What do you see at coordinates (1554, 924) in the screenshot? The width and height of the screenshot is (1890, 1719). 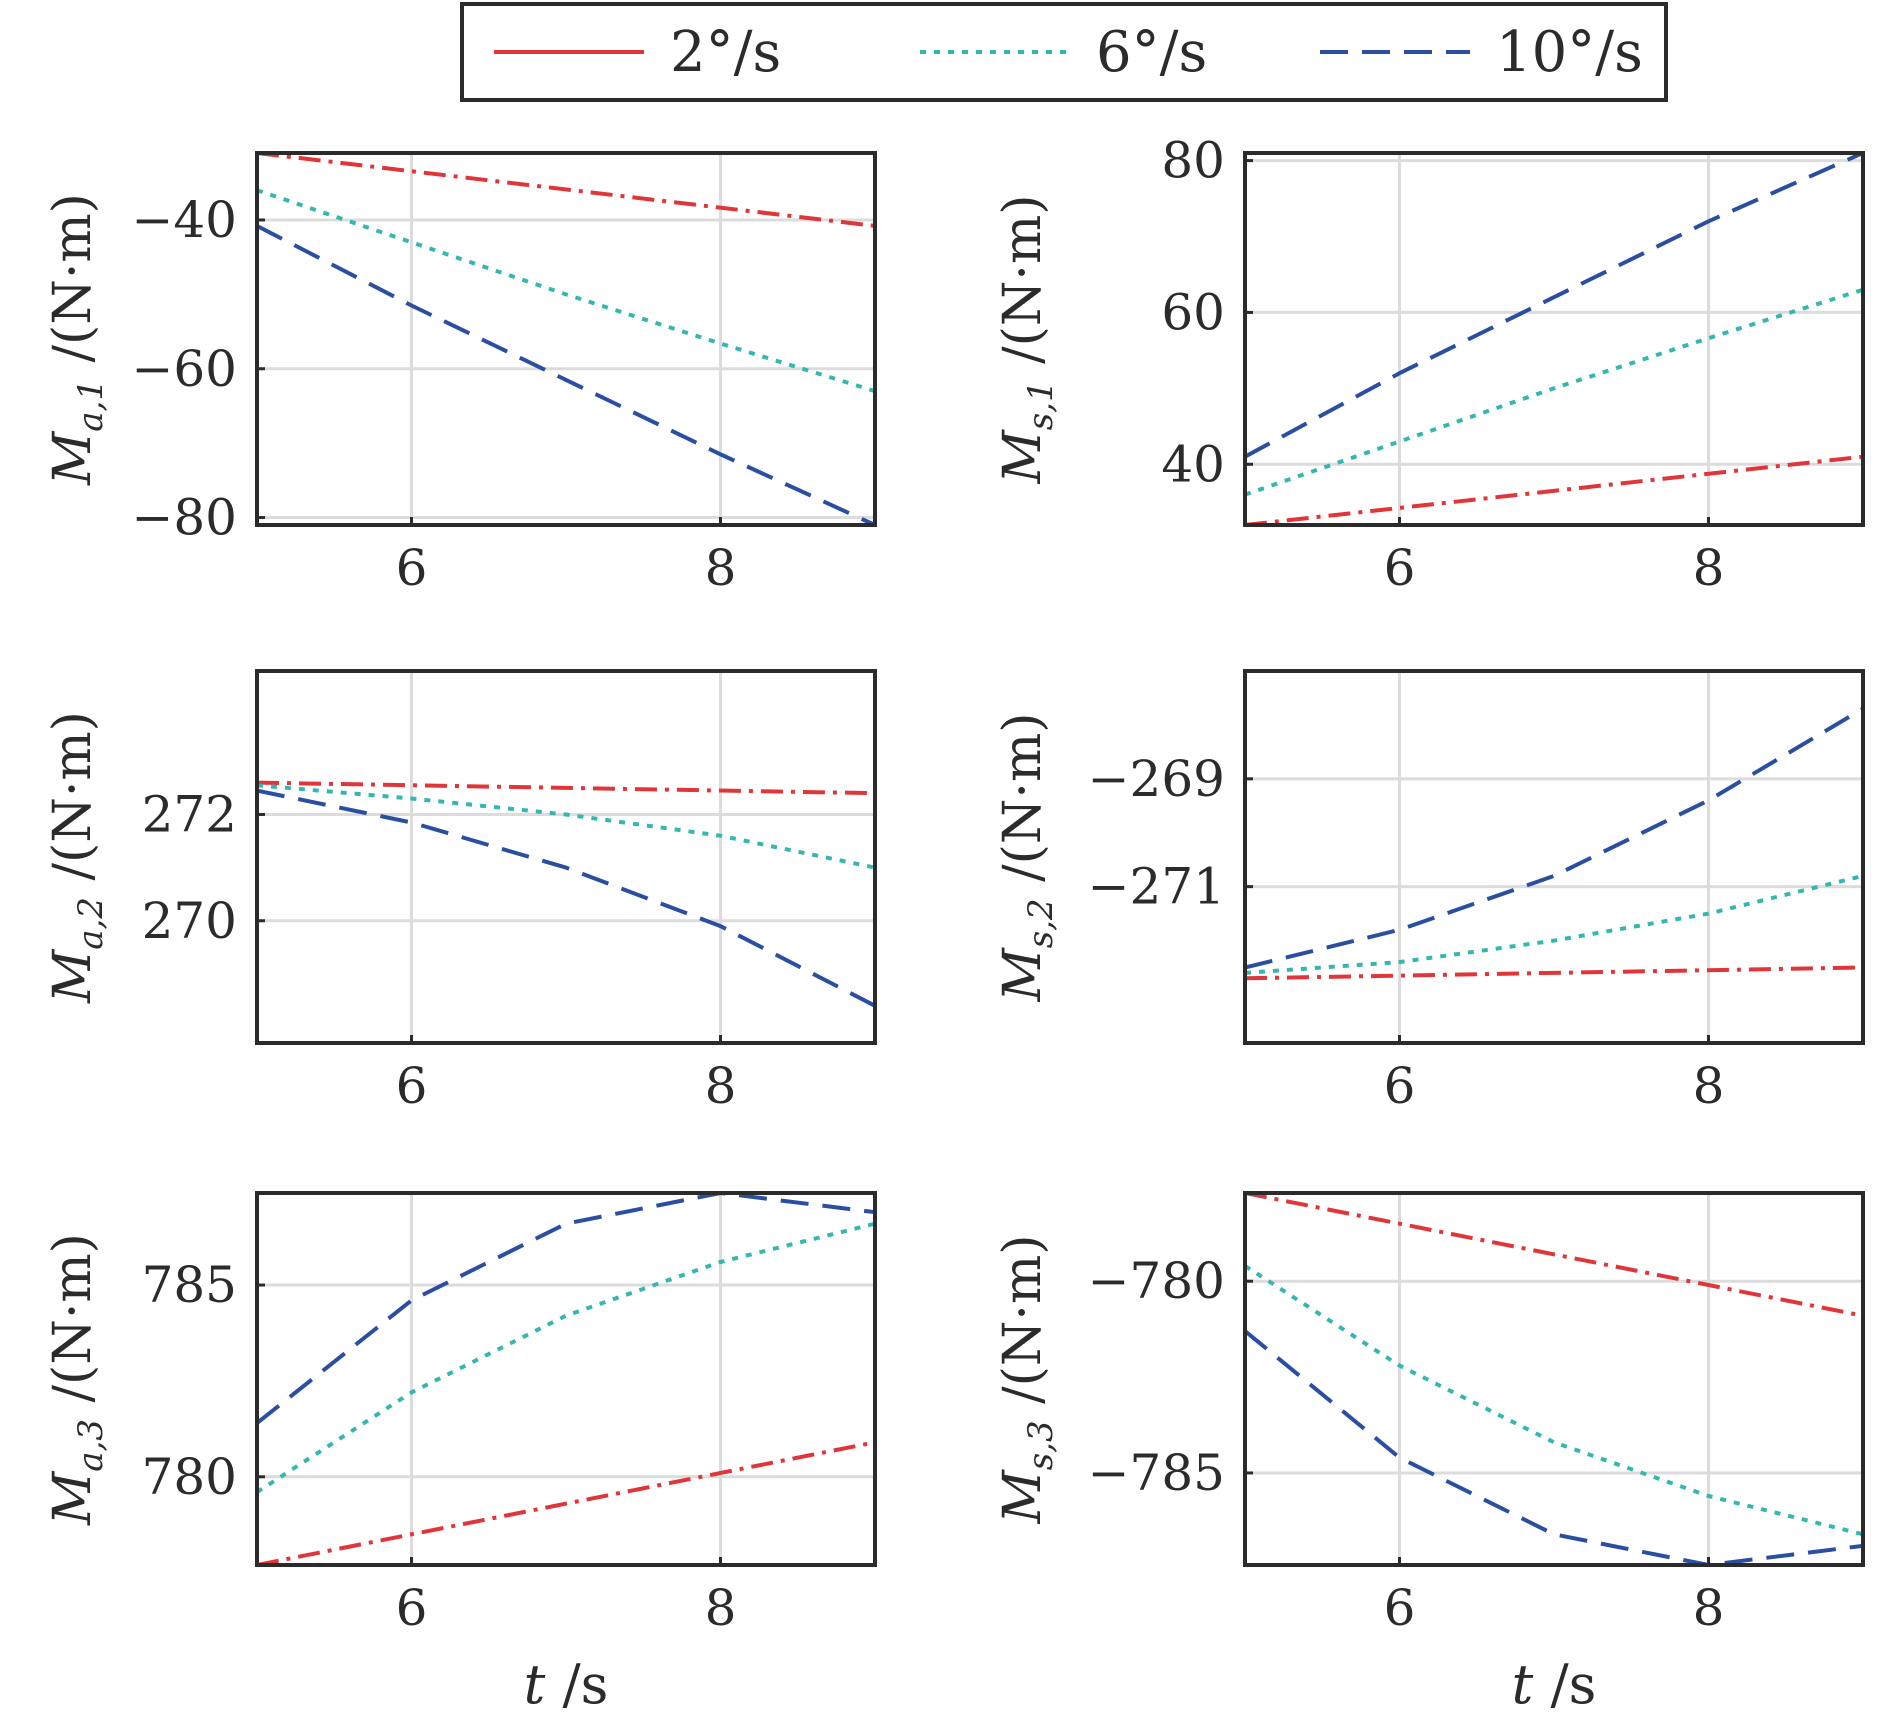 I see `series-line-ms2-6deg` at bounding box center [1554, 924].